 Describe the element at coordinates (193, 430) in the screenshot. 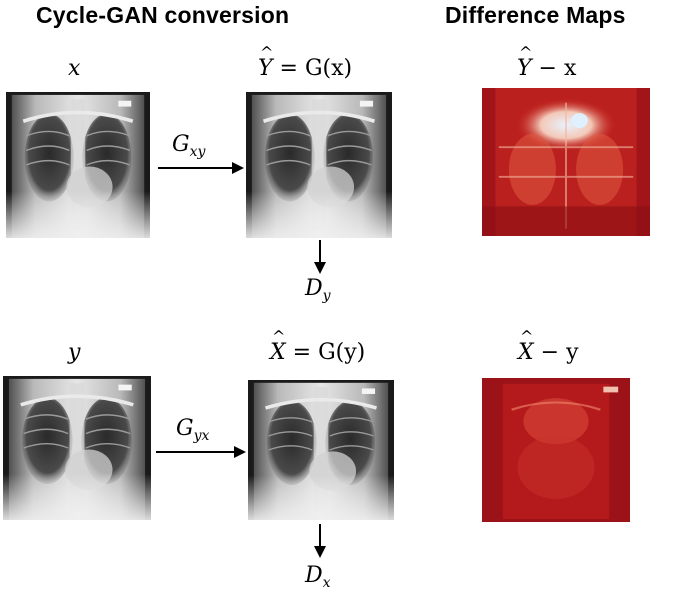

I see `label-generator-yx: Gyx` at that location.